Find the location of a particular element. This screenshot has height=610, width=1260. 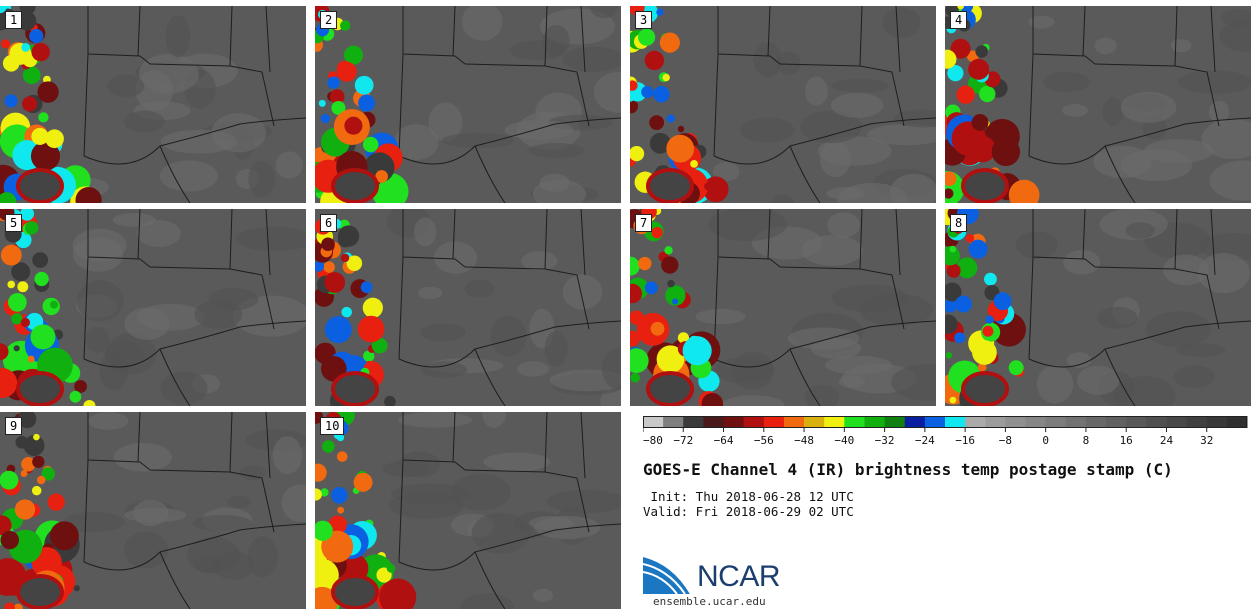

colorbar-tick-label: −48 is located at coordinates (804, 440).